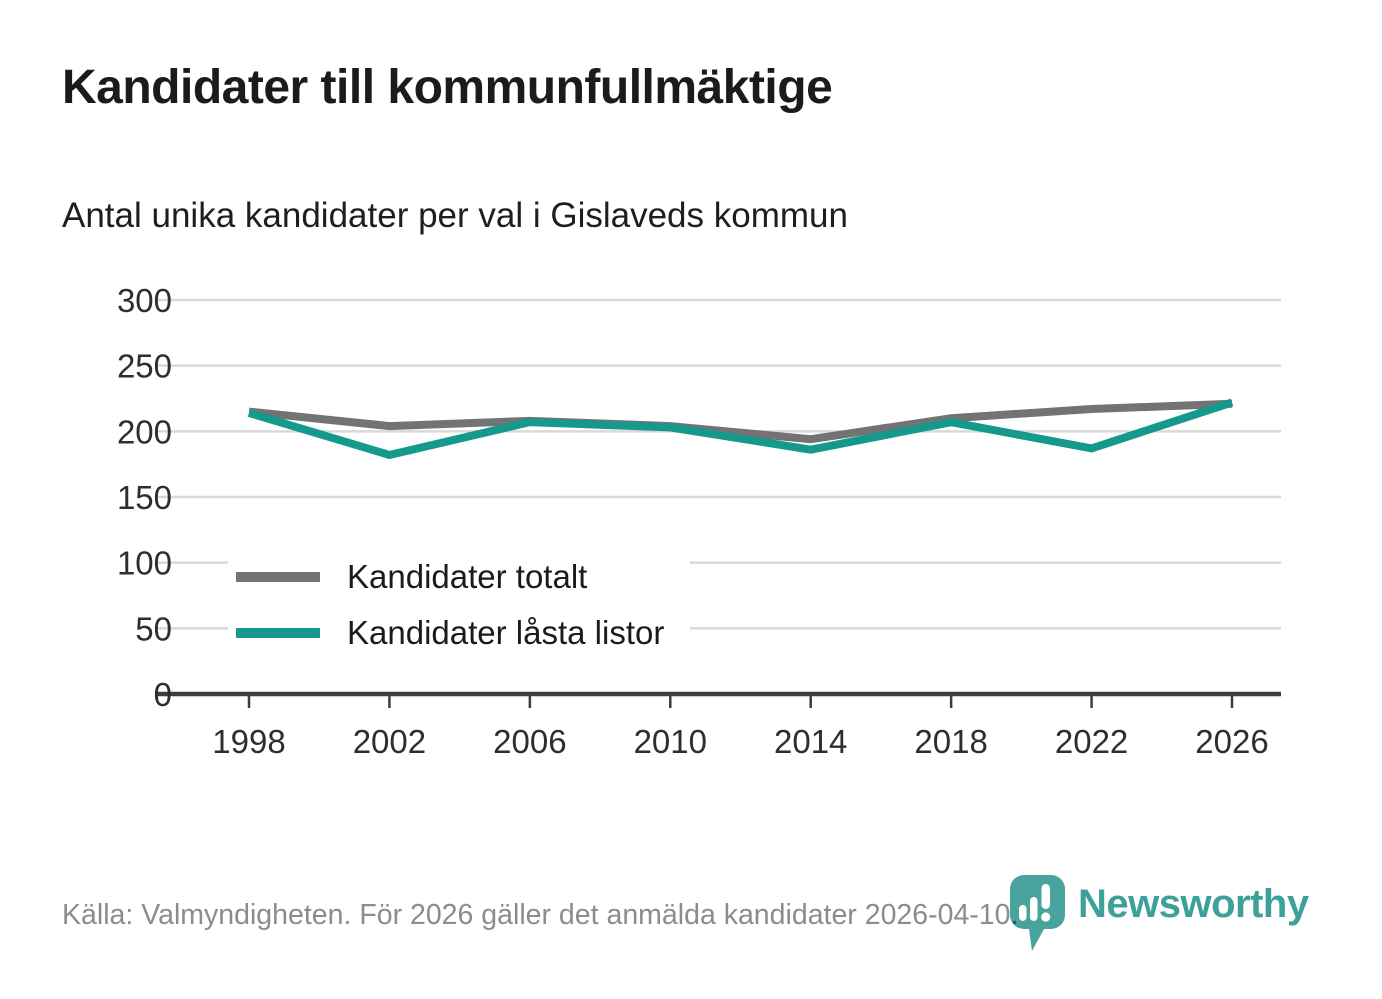 The height and width of the screenshot is (999, 1382). Describe the element at coordinates (810, 741) in the screenshot. I see `x-tick-label: 2014` at that location.